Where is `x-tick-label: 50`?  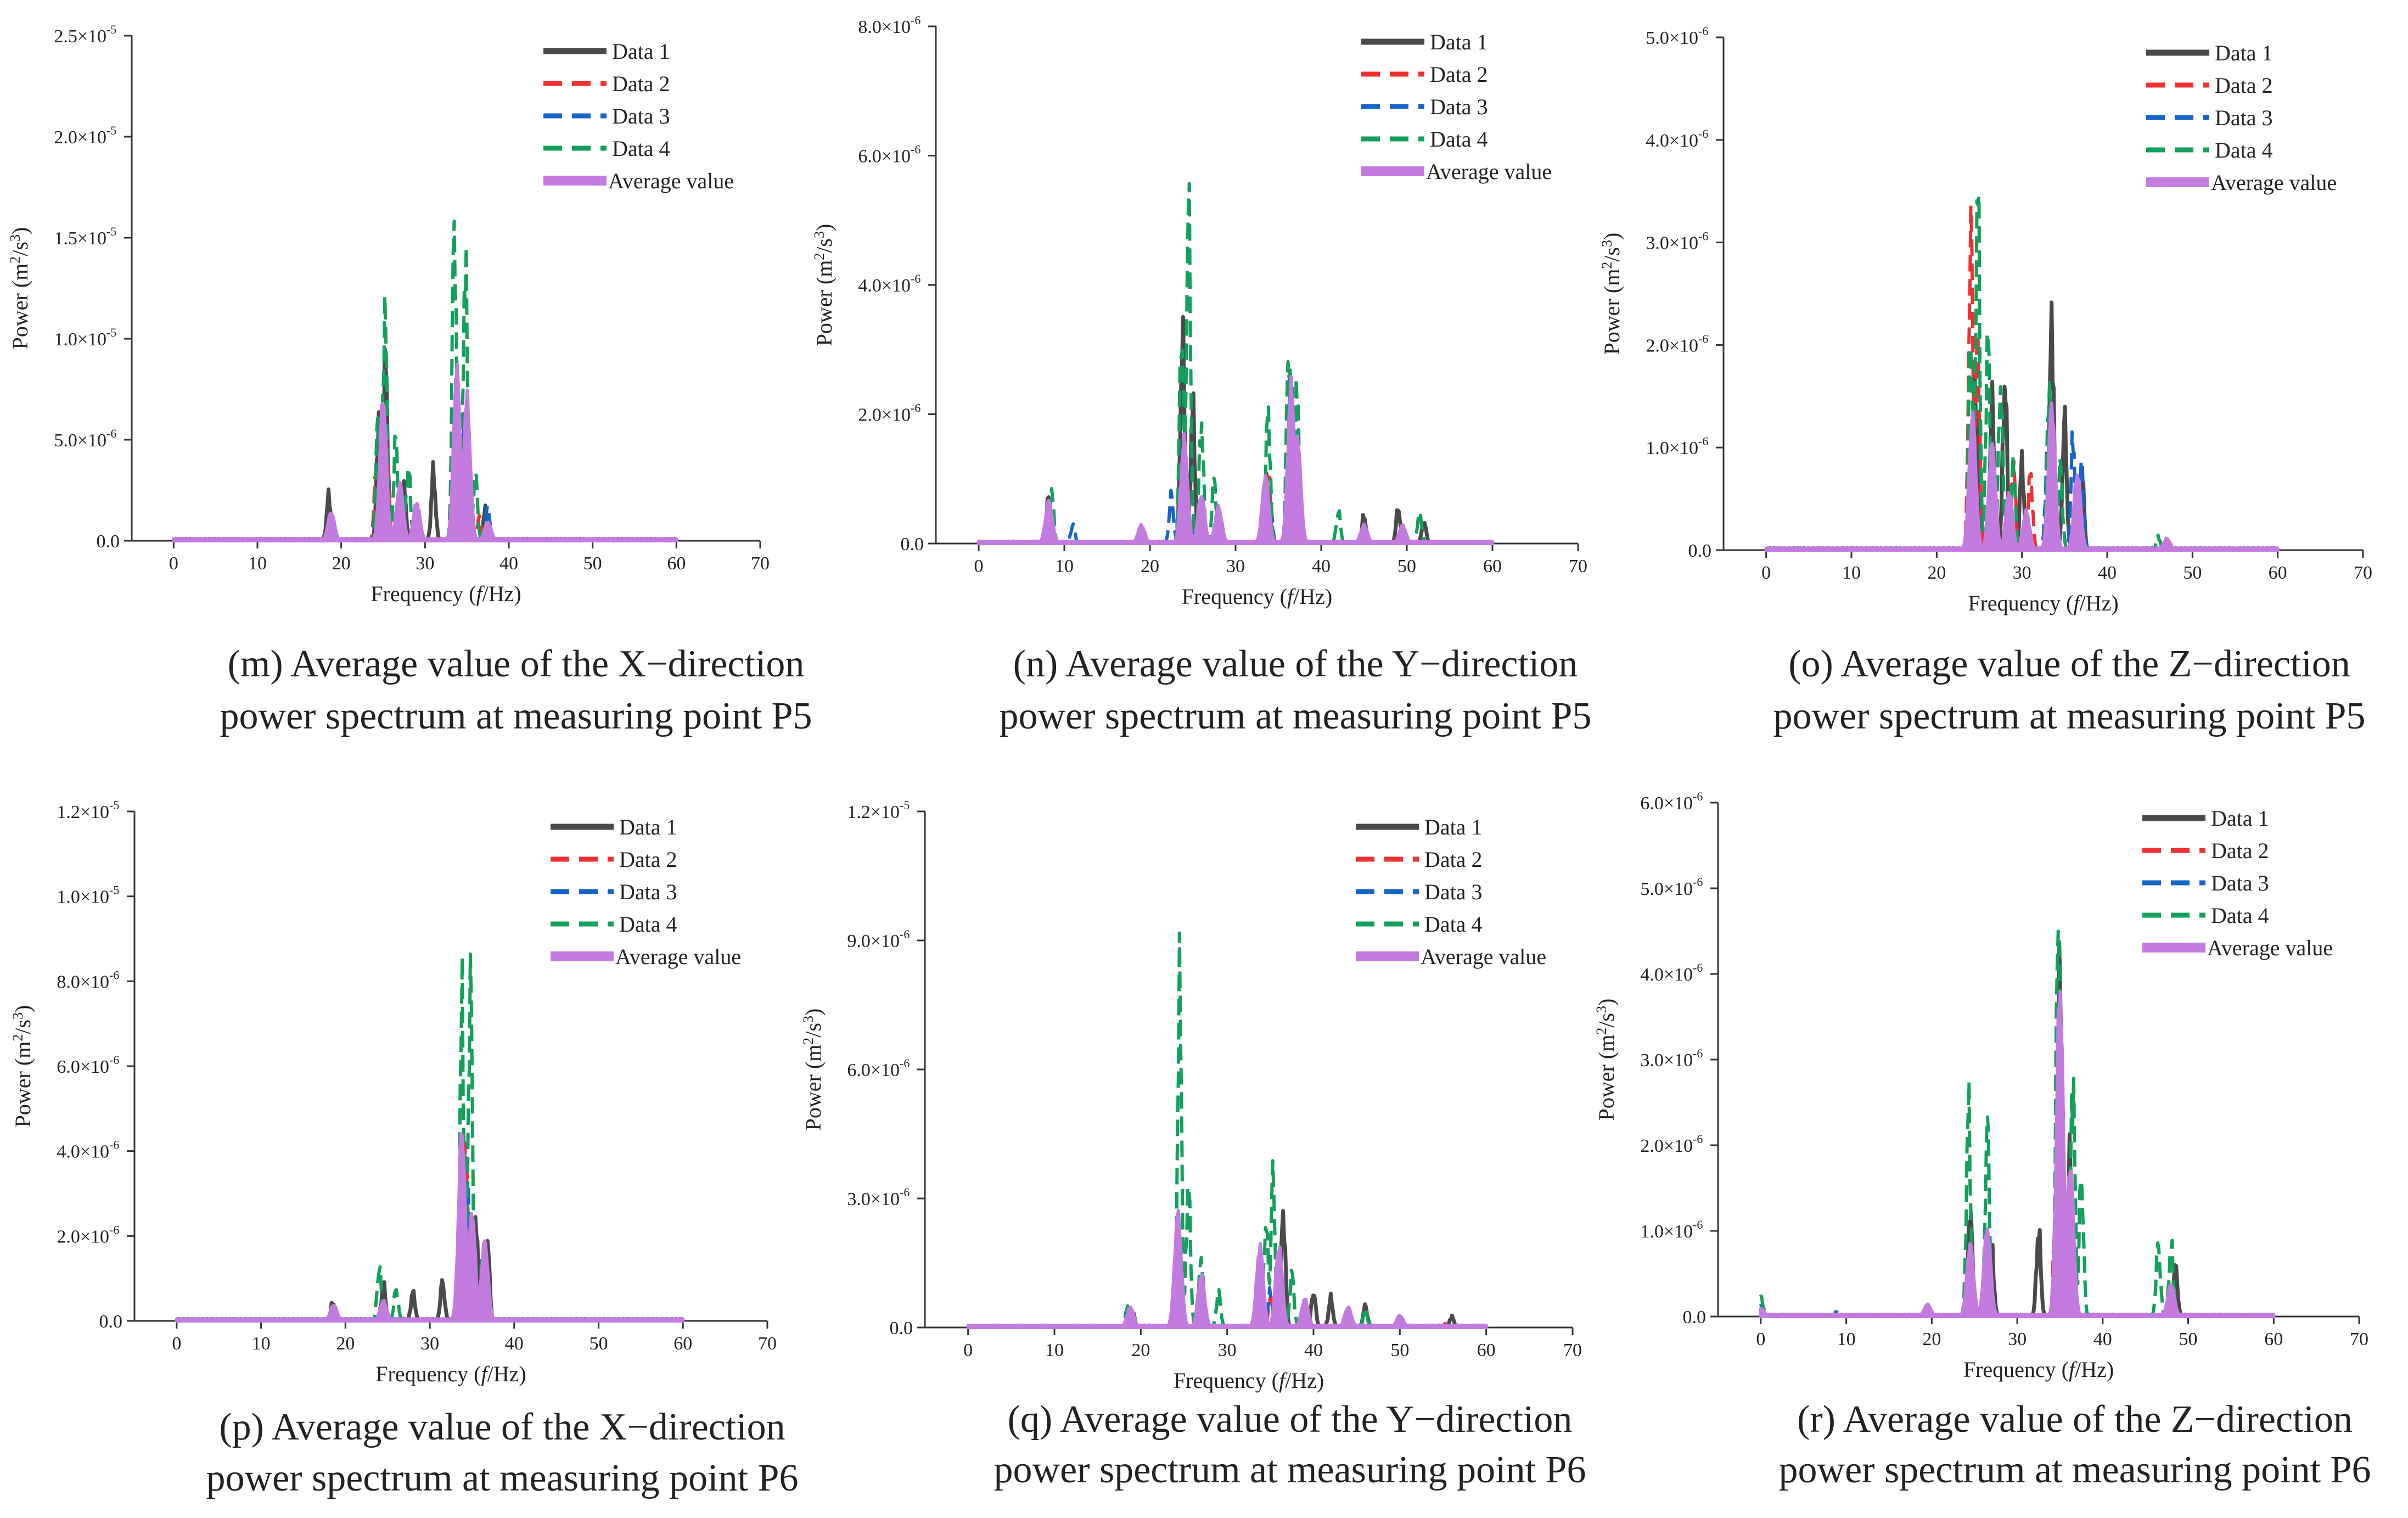
x-tick-label: 50 is located at coordinates (599, 1344).